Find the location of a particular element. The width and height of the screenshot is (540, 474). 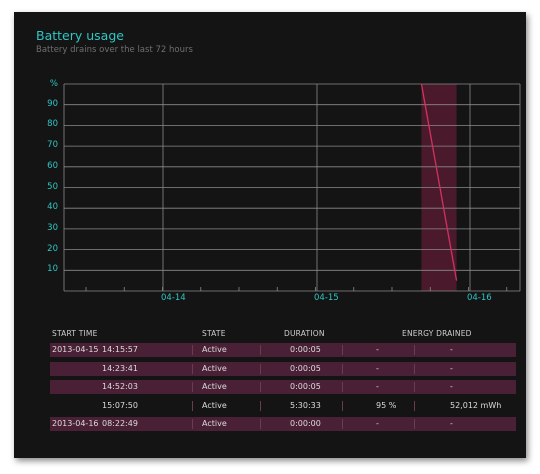

y-tick-label: 70 is located at coordinates (52, 145).